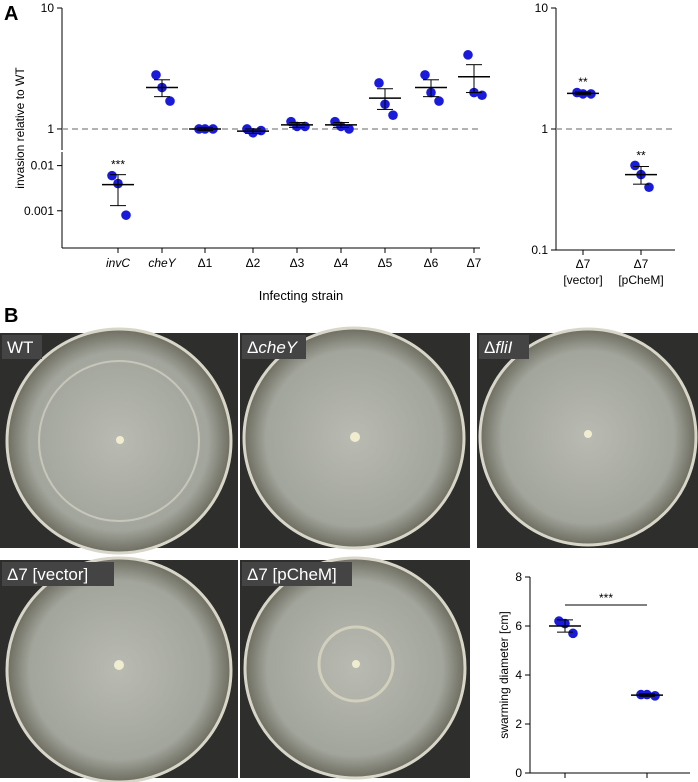 This screenshot has height=782, width=698. I want to click on y-axis-label: swarming diameter [cm], so click(504, 674).